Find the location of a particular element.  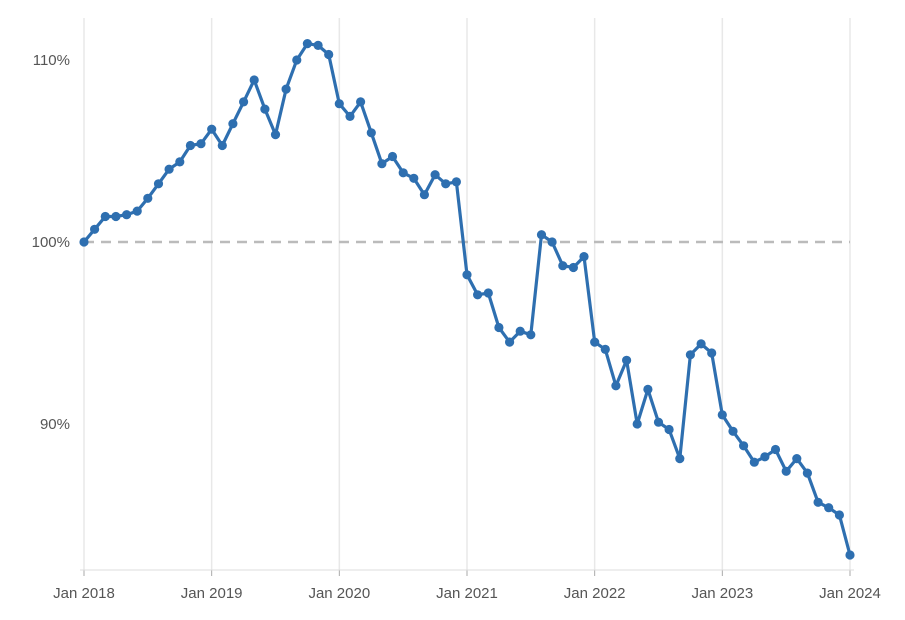

x-tick-label: Jan 2021 is located at coordinates (467, 593).